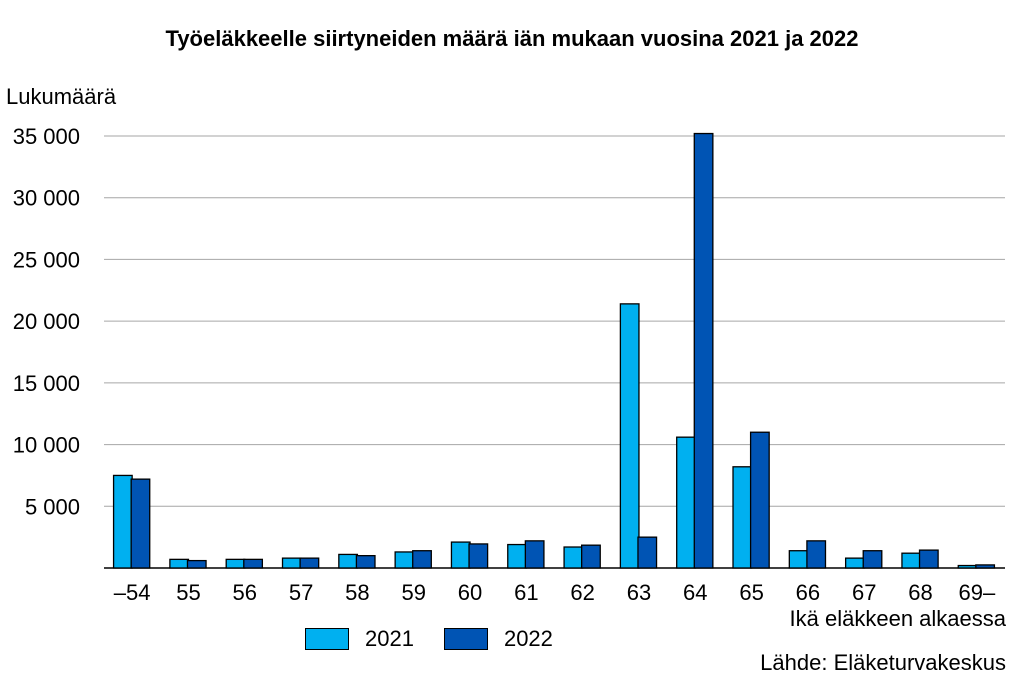 The height and width of the screenshot is (686, 1024). I want to click on bar-2022-69–, so click(985, 566).